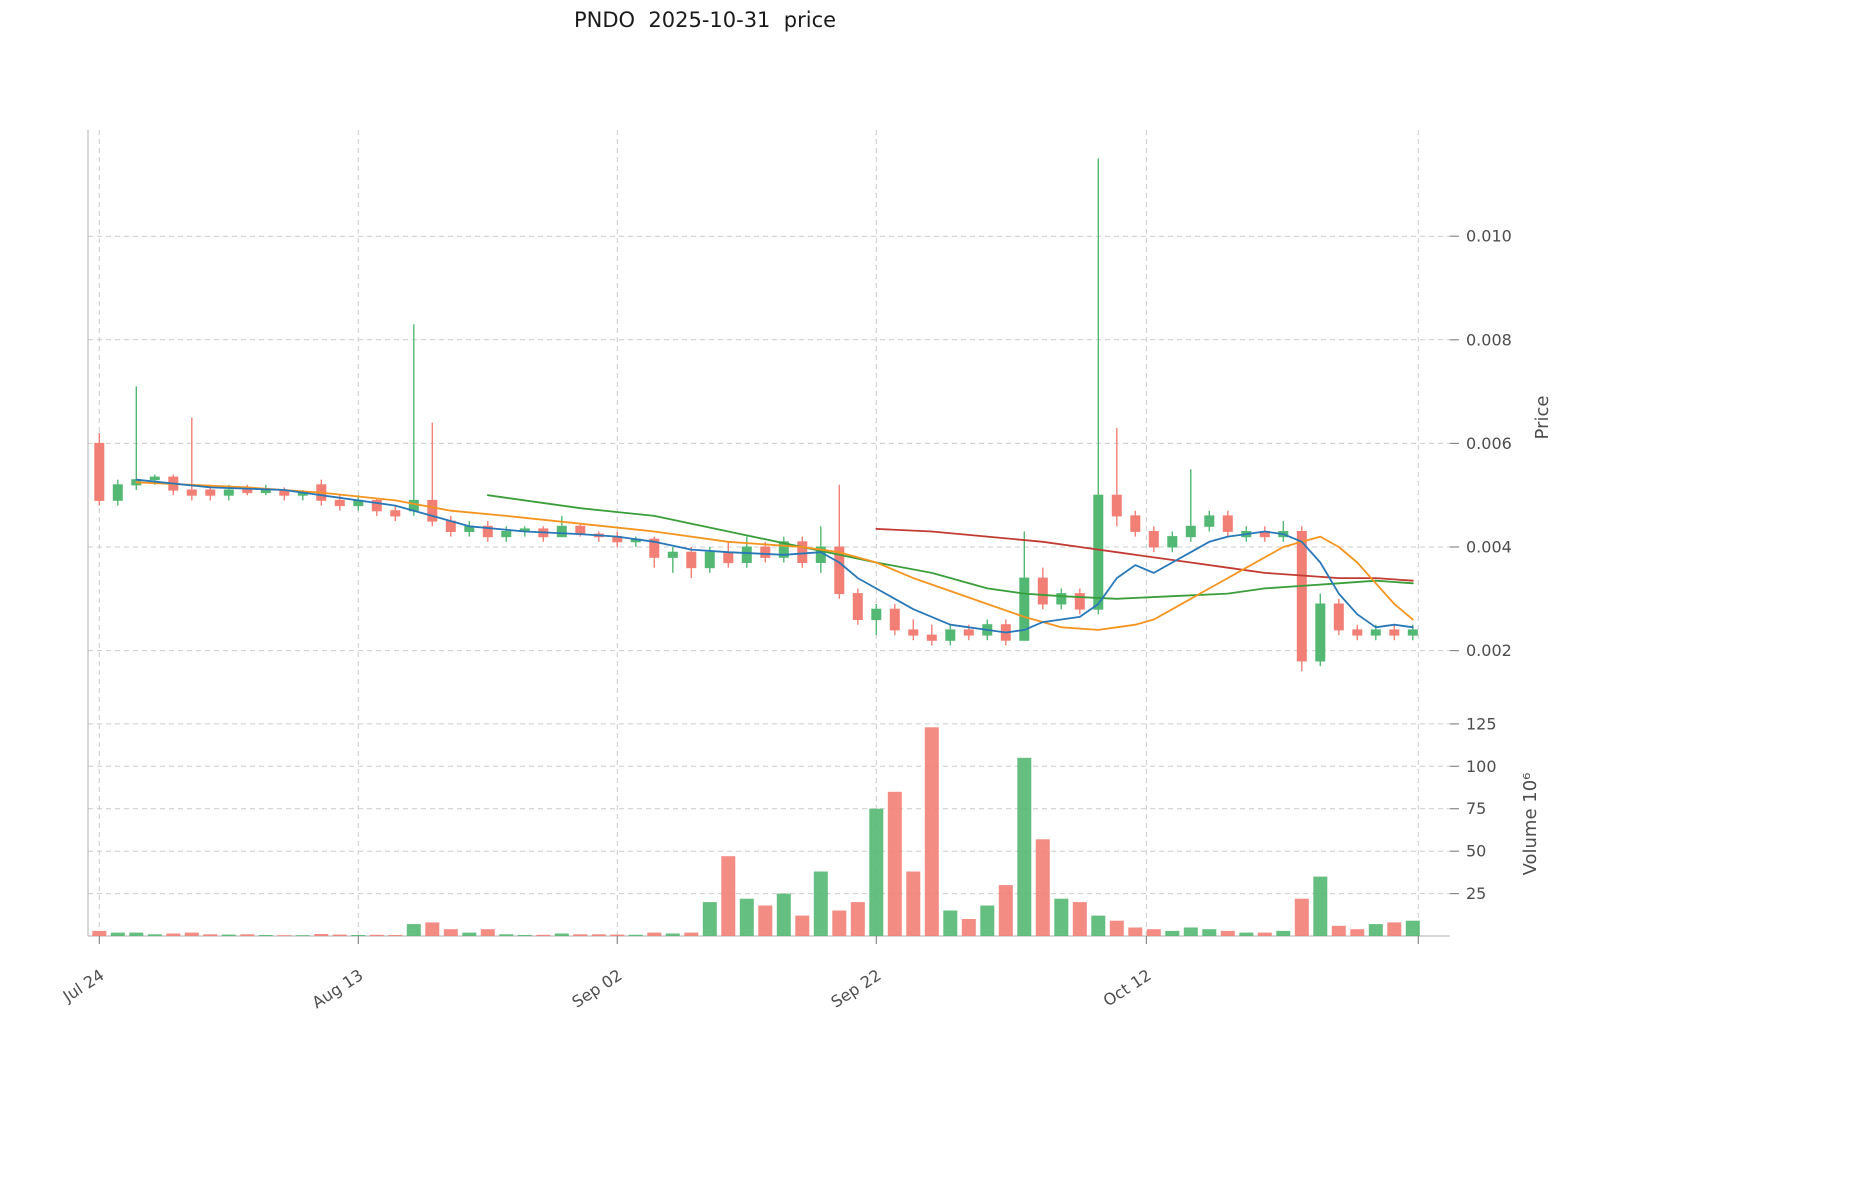  Describe the element at coordinates (756, 831) in the screenshot. I see `volume-series` at that location.